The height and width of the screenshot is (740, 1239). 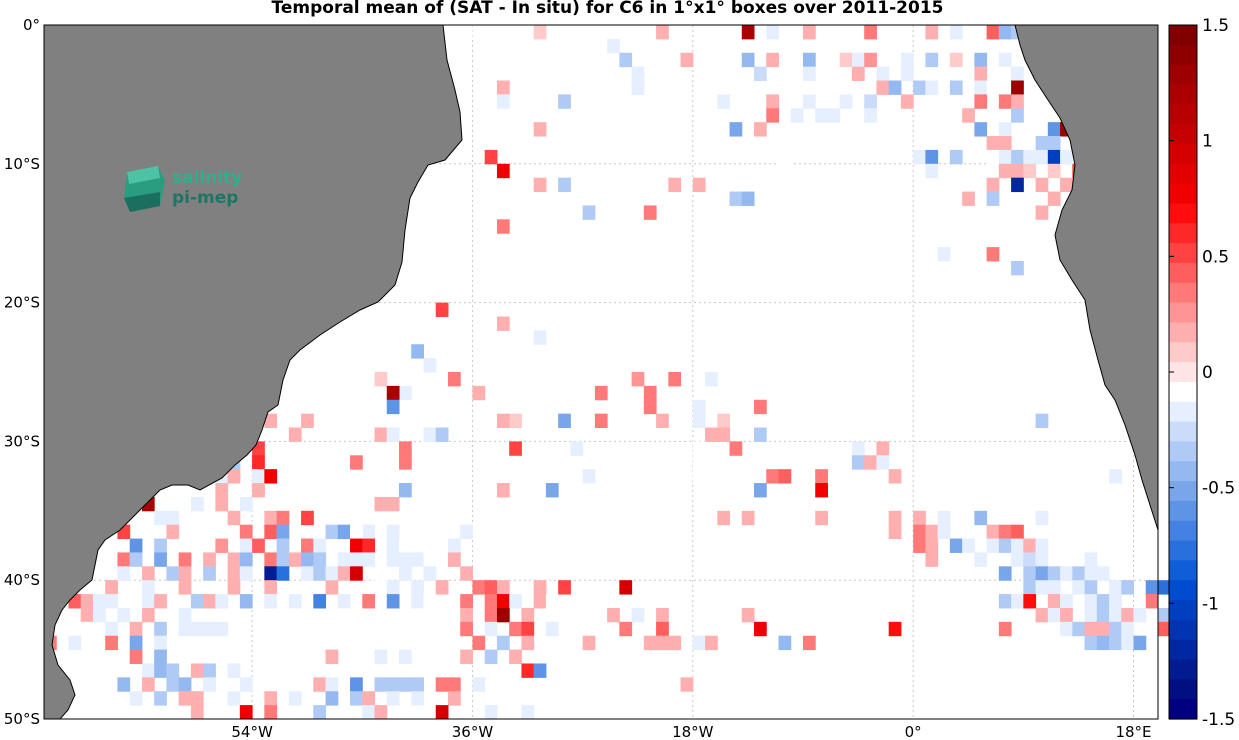 What do you see at coordinates (1207, 373) in the screenshot?
I see `colorbar-tick-label: 0` at bounding box center [1207, 373].